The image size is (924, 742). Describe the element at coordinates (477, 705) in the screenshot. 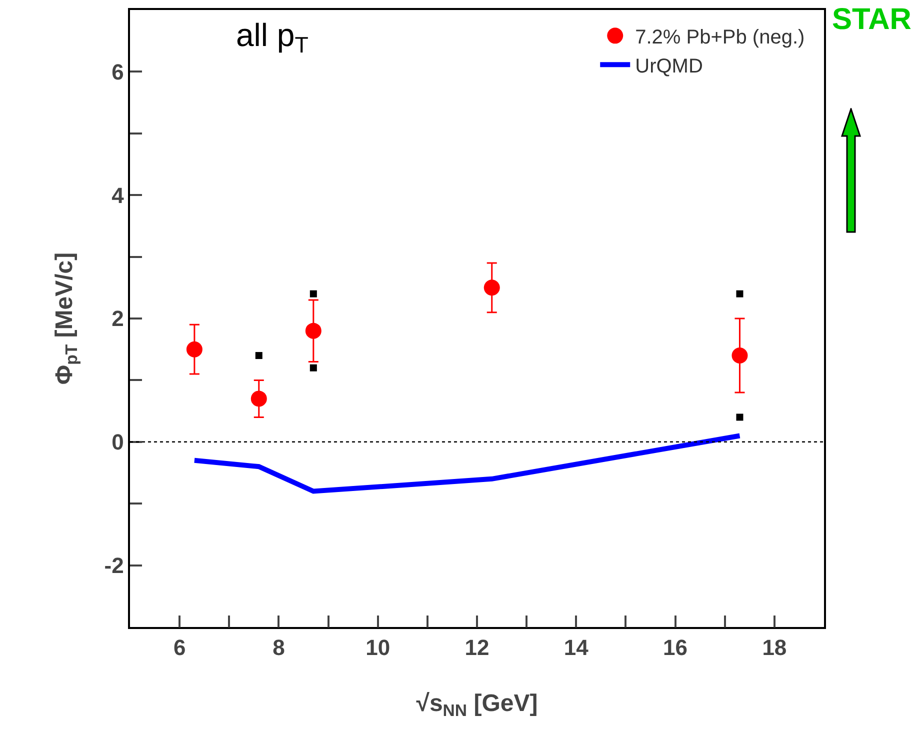

I see `x-axis-title: √s$_{NN}$ [GeV]` at that location.